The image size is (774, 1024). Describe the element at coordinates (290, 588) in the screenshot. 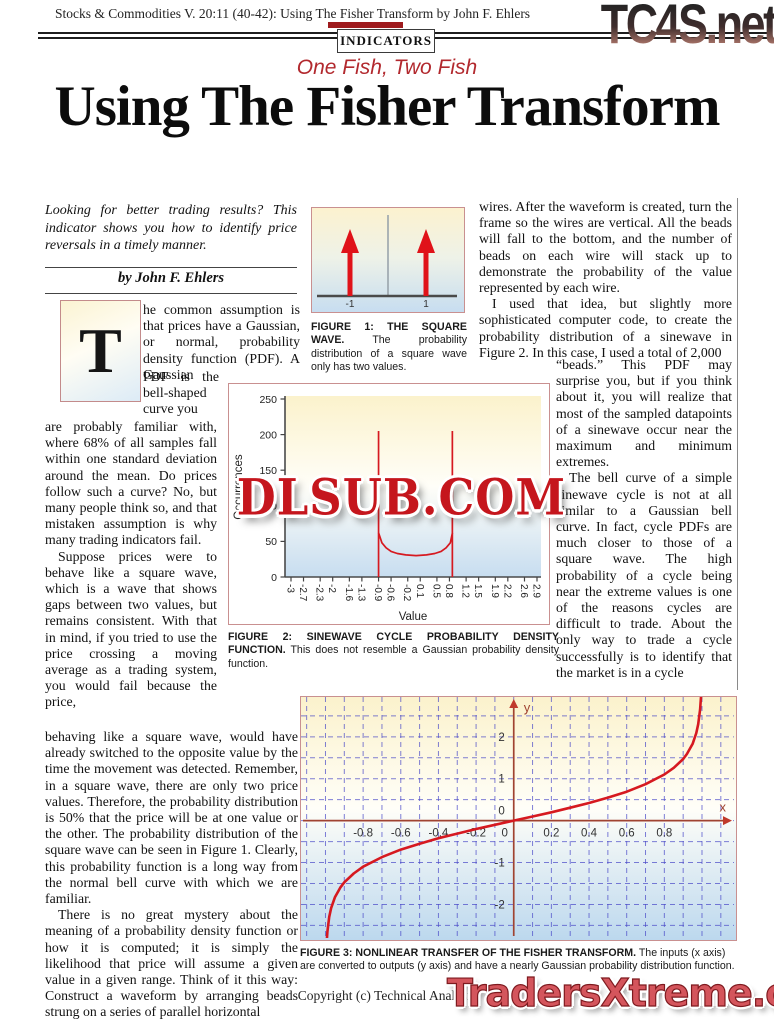

I see `svg-text: -3` at that location.